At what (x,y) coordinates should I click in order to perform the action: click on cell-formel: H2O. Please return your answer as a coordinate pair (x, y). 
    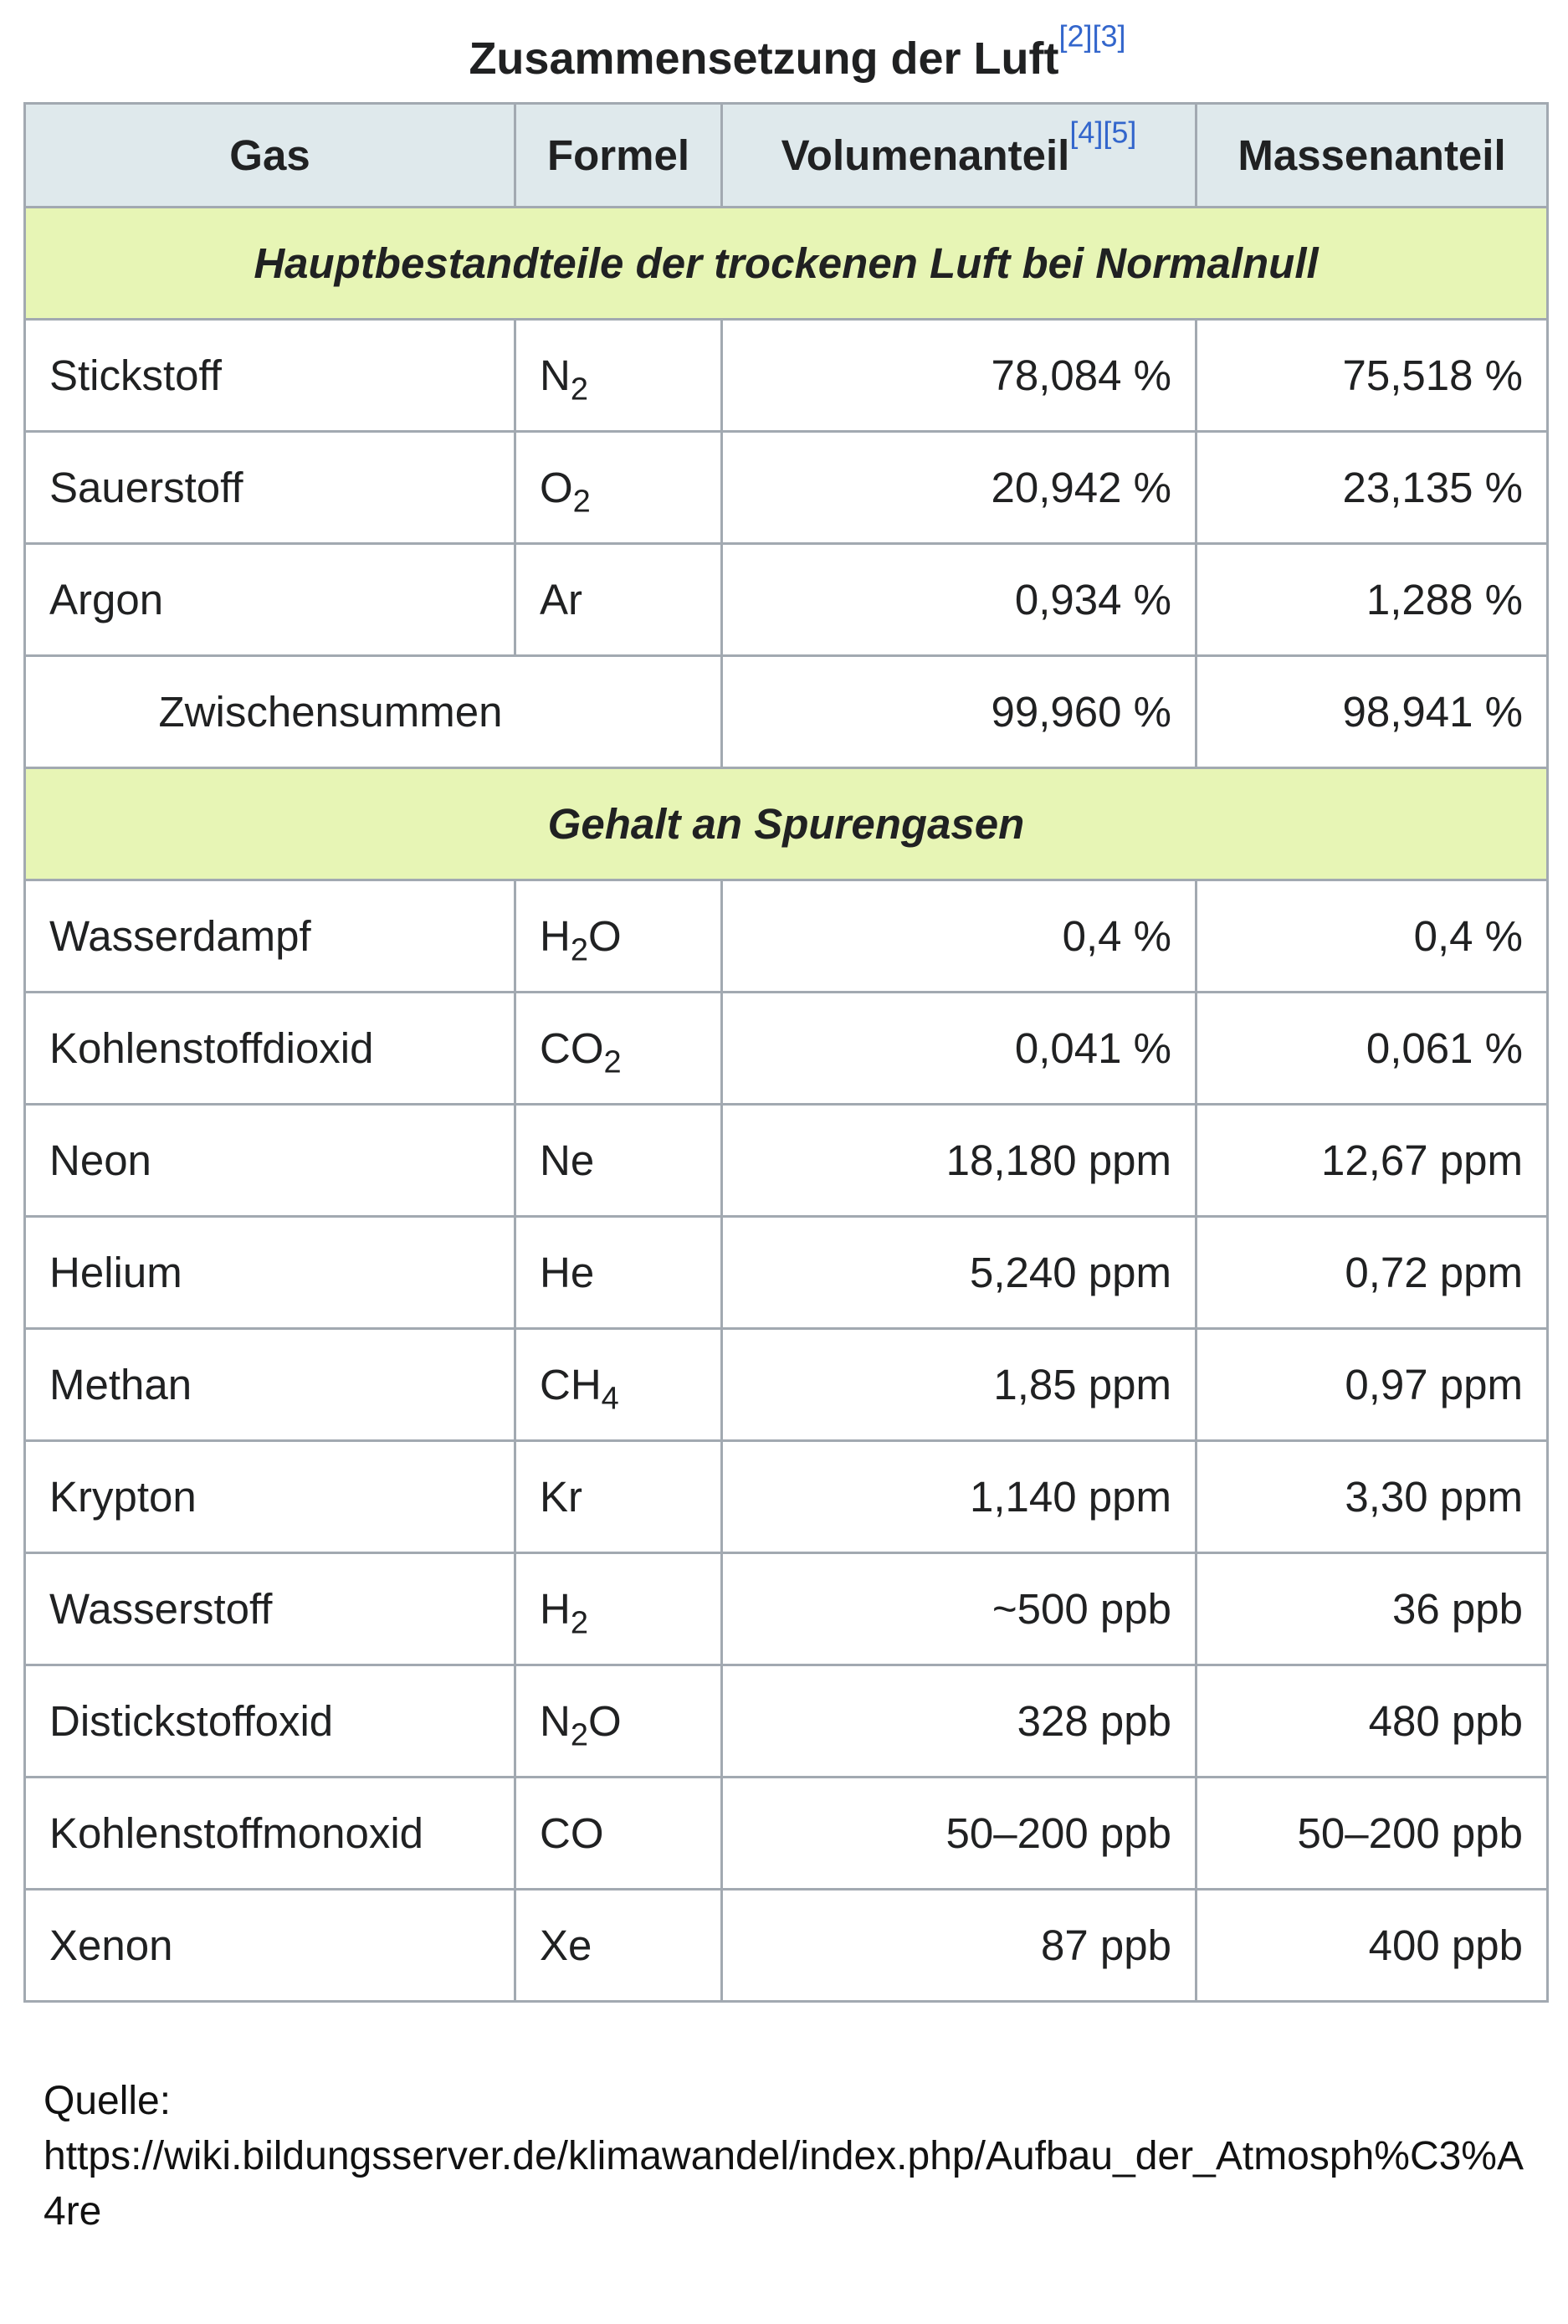
    Looking at the image, I should click on (618, 936).